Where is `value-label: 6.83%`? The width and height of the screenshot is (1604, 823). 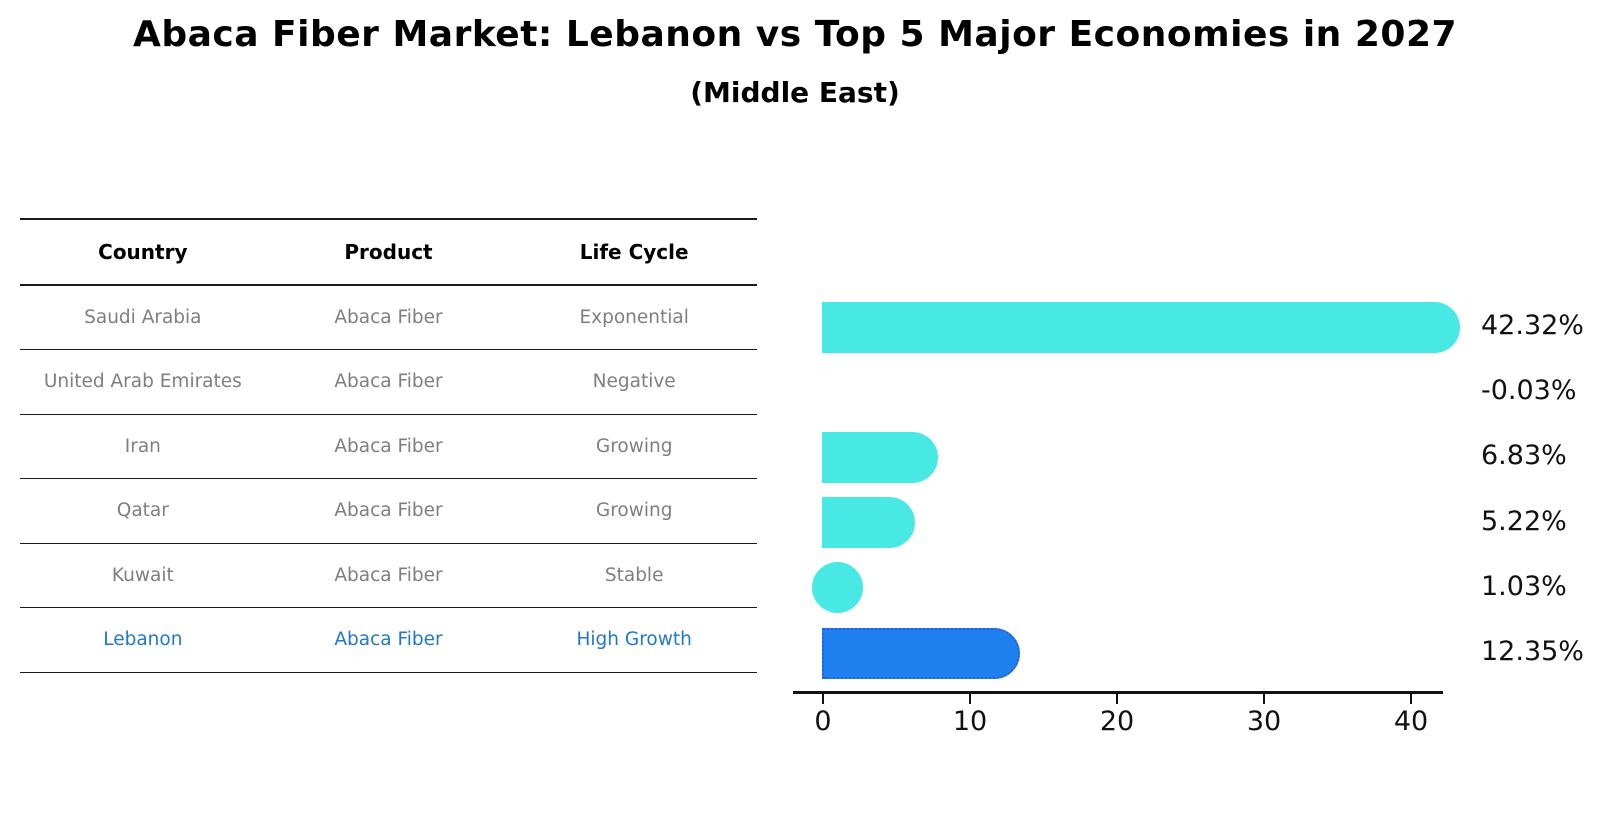
value-label: 6.83% is located at coordinates (1524, 456).